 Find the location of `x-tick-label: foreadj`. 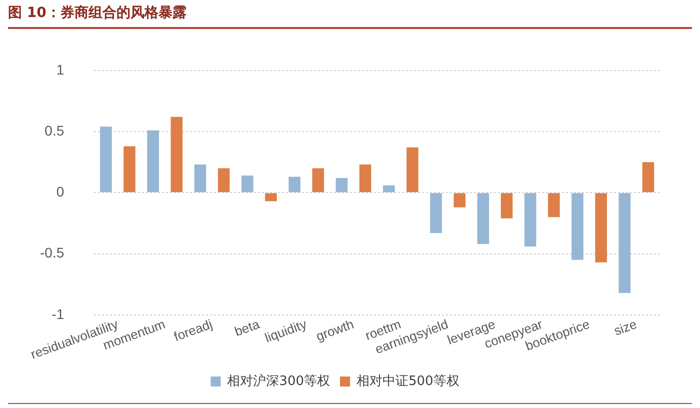

x-tick-label: foreadj is located at coordinates (193, 330).